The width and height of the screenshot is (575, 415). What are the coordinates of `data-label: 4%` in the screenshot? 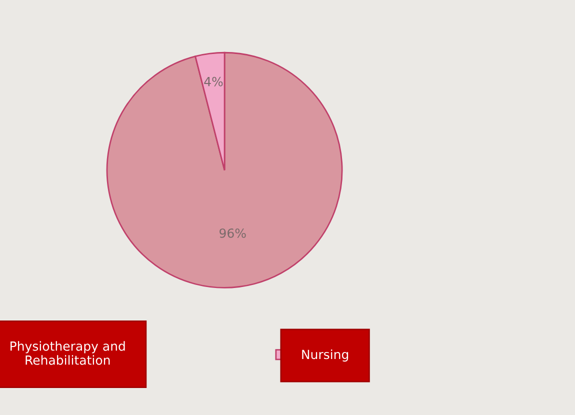 It's located at (213, 81).